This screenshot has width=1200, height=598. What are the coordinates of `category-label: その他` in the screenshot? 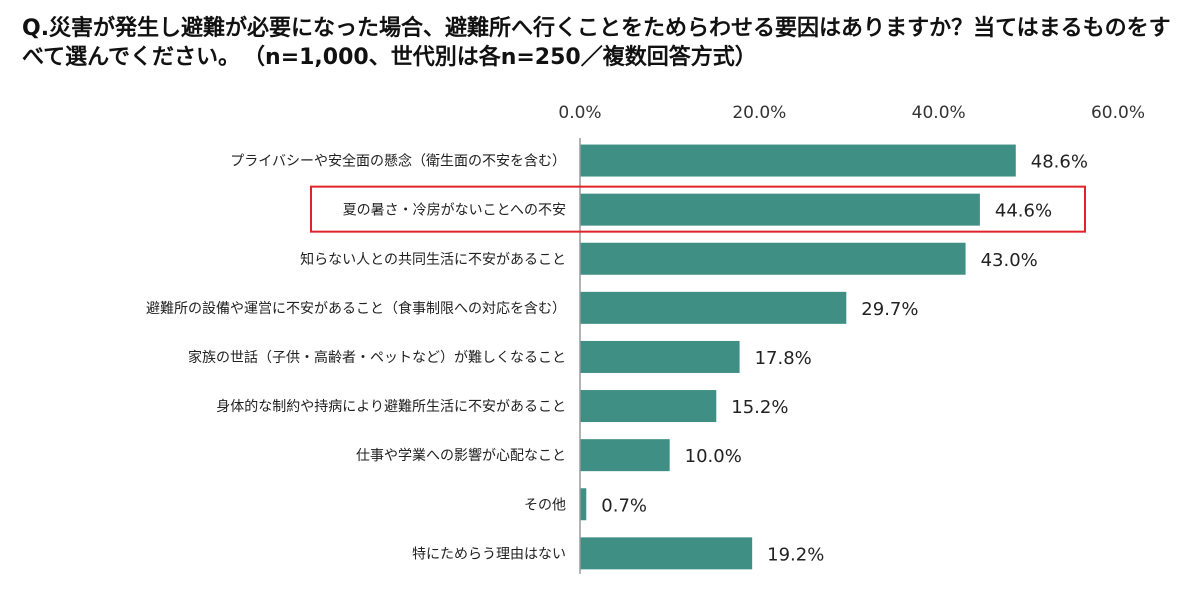 It's located at (545, 505).